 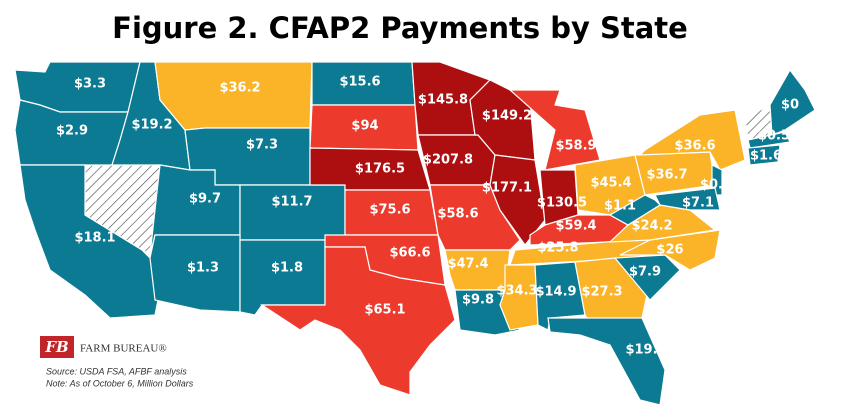 What do you see at coordinates (380, 169) in the screenshot?
I see `value-label: $176.5` at bounding box center [380, 169].